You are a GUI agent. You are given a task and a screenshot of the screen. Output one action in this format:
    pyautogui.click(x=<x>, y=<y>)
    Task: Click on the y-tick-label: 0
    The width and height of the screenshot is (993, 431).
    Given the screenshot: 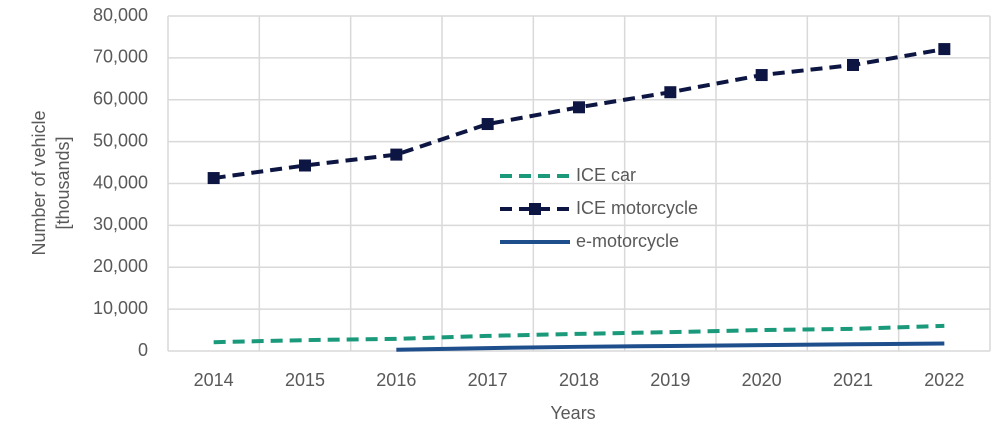 What is the action you would take?
    pyautogui.click(x=143, y=350)
    